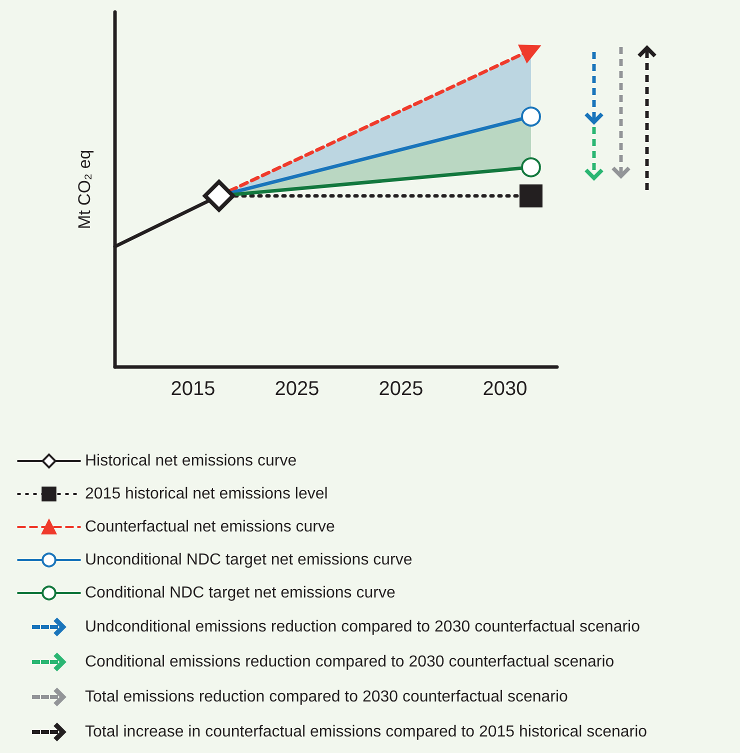 Image resolution: width=740 pixels, height=753 pixels. Describe the element at coordinates (193, 389) in the screenshot. I see `x-tick-label: 2015` at that location.